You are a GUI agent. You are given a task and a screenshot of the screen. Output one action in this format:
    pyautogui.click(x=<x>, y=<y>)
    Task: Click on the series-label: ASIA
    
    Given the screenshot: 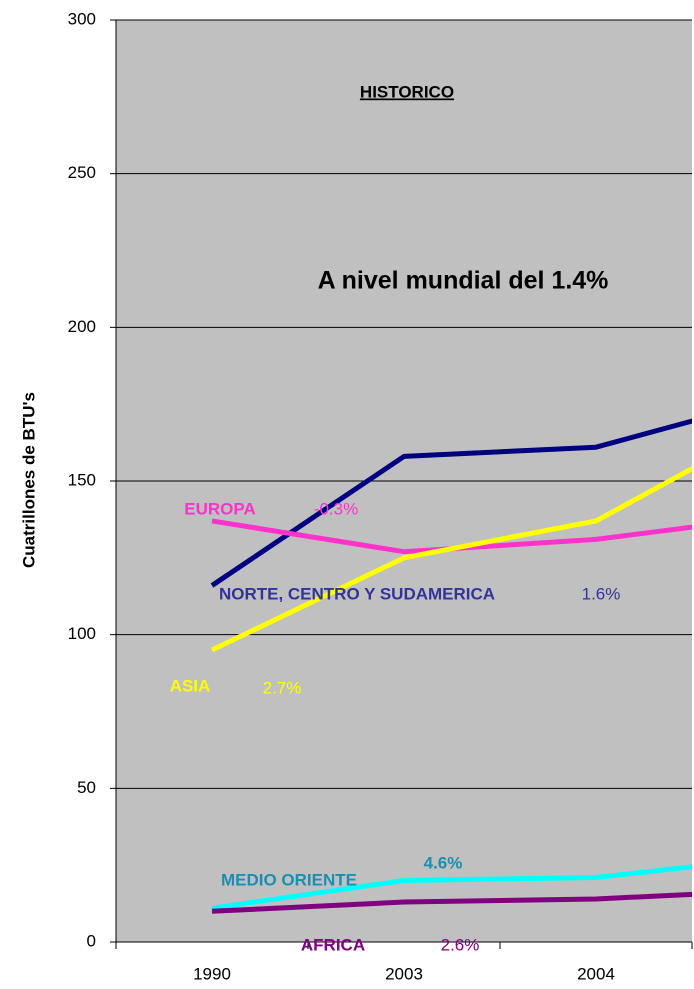 What is the action you would take?
    pyautogui.click(x=190, y=685)
    